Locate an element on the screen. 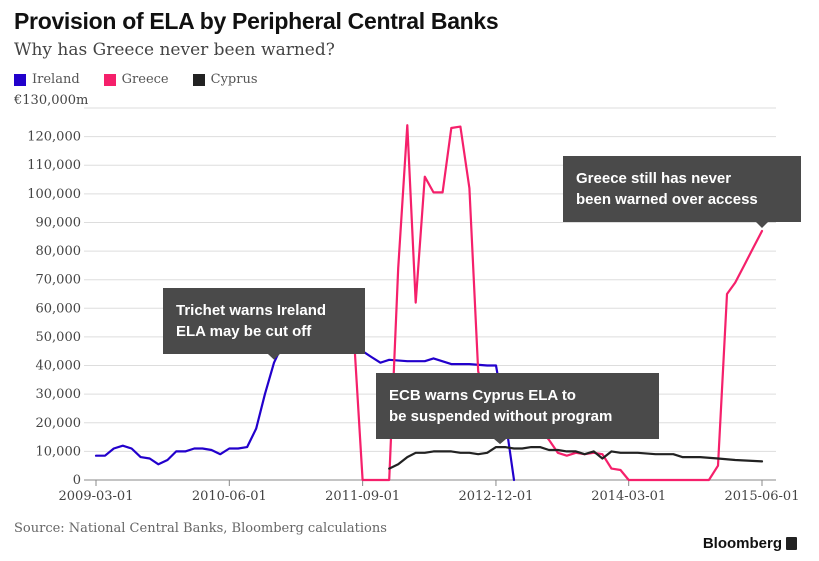  legend: Ireland Greece Cyprus is located at coordinates (136, 79).